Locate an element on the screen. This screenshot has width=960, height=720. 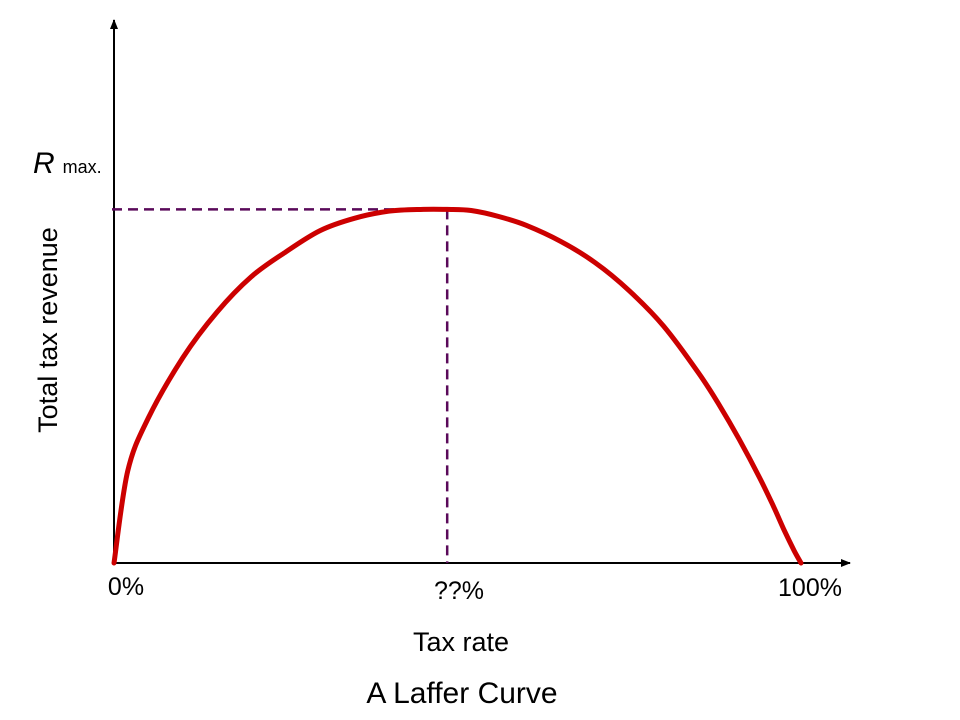
y-axis-title: Total tax revenue is located at coordinates (48, 330).